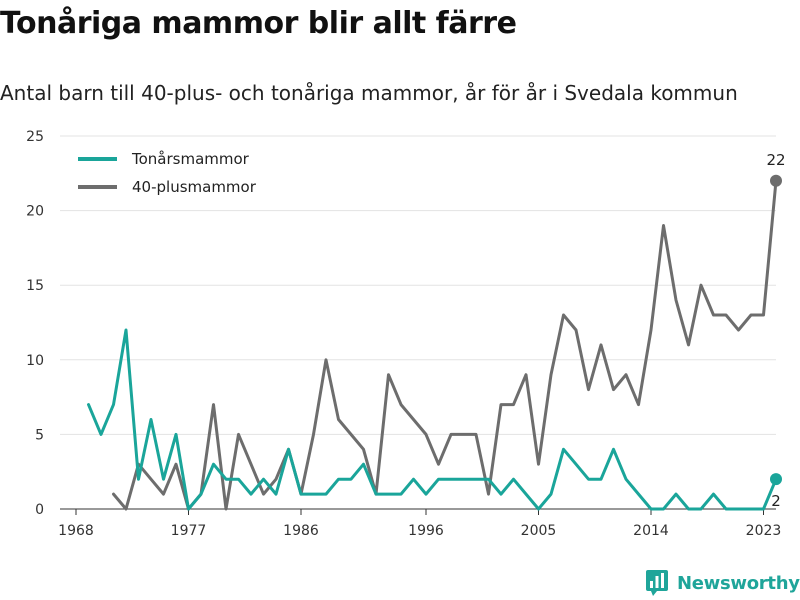  What do you see at coordinates (775, 160) in the screenshot?
I see `end-value-label: 22` at bounding box center [775, 160].